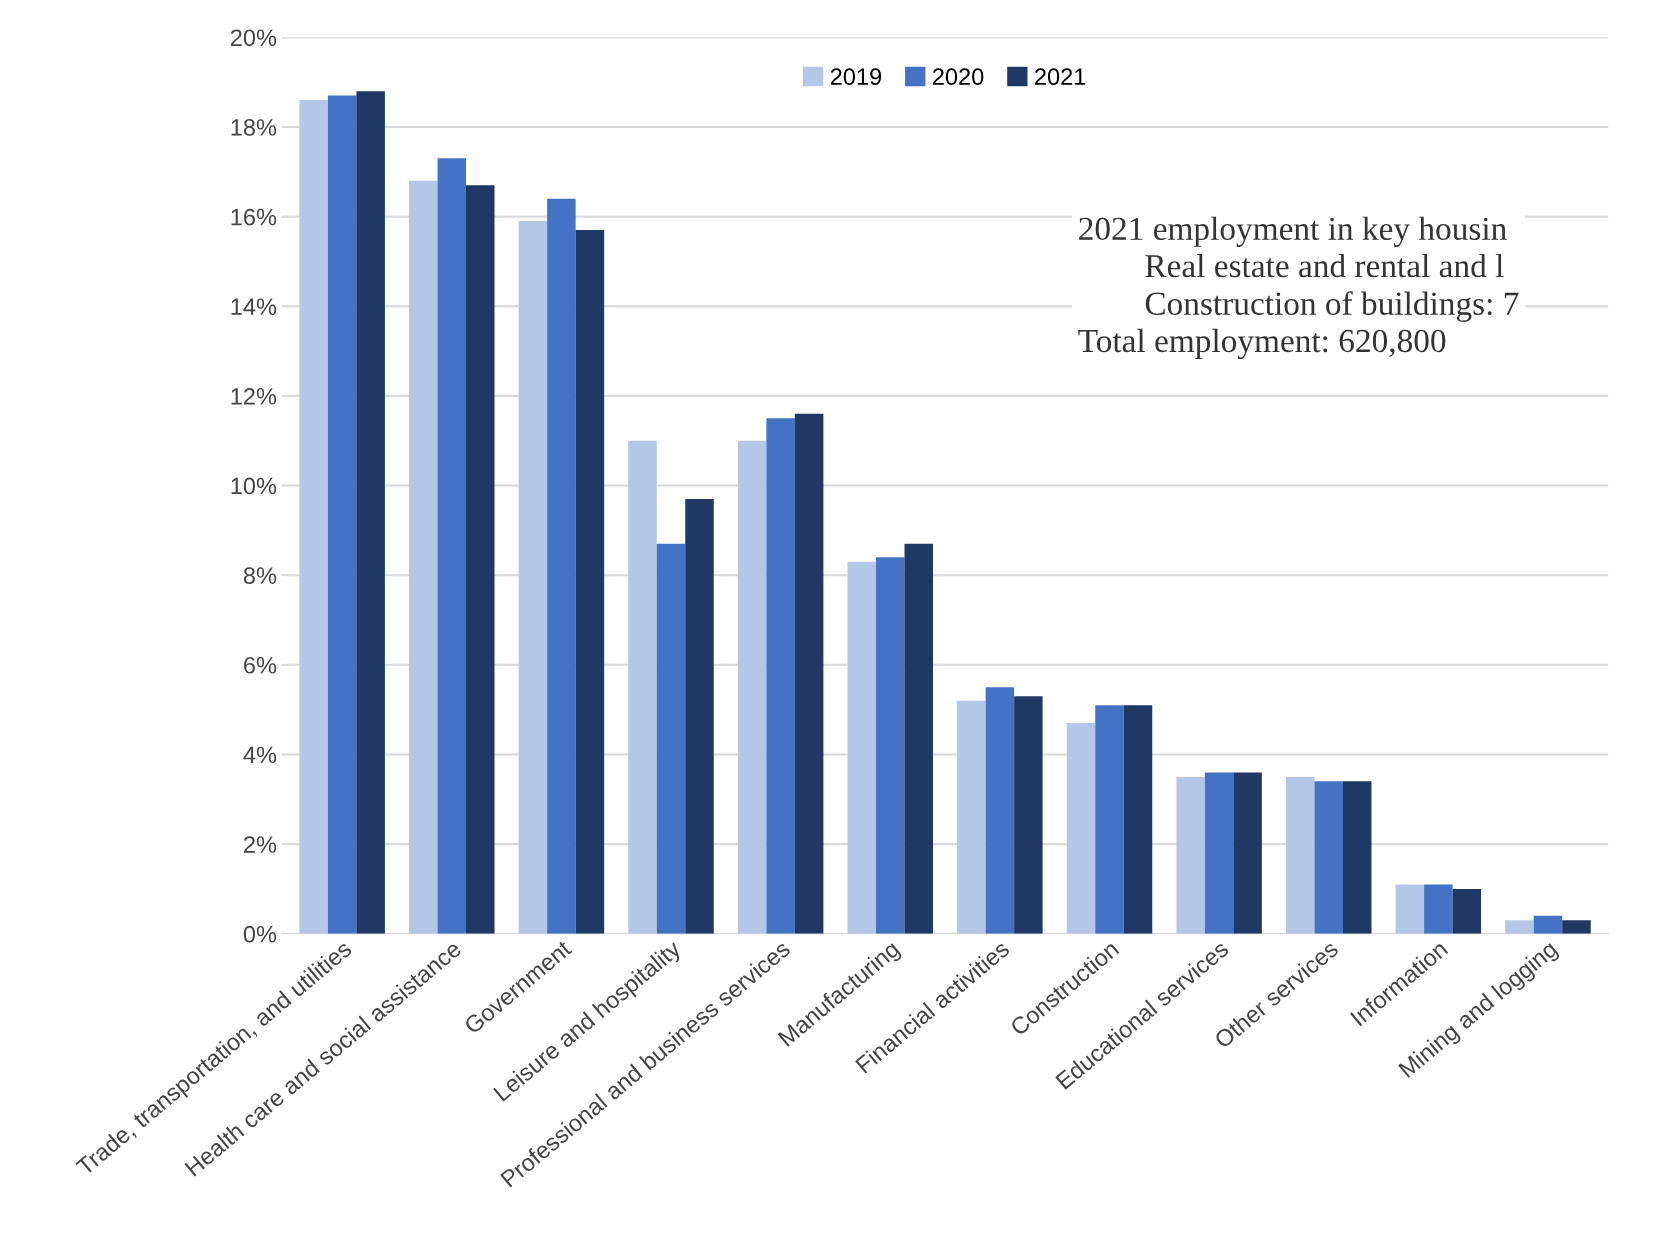 This screenshot has height=1245, width=1658. What do you see at coordinates (254, 396) in the screenshot?
I see `y-tick-label: 12%` at bounding box center [254, 396].